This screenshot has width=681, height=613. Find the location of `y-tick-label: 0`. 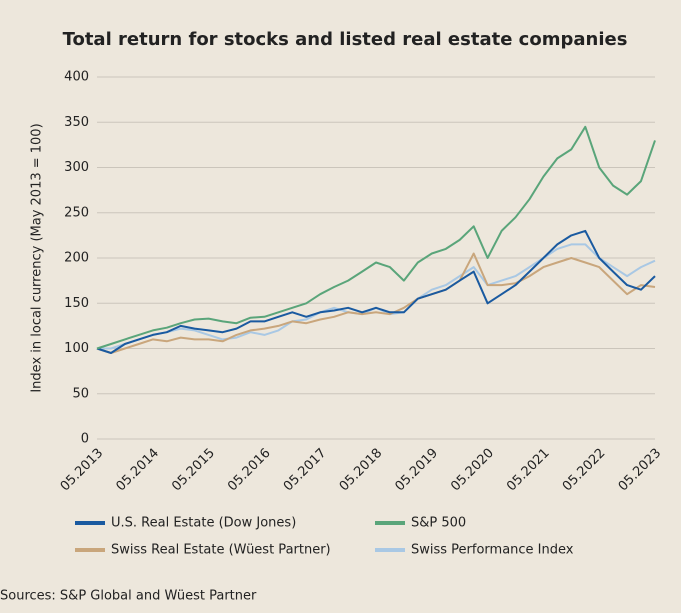

y-tick-label: 0 is located at coordinates (85, 439).